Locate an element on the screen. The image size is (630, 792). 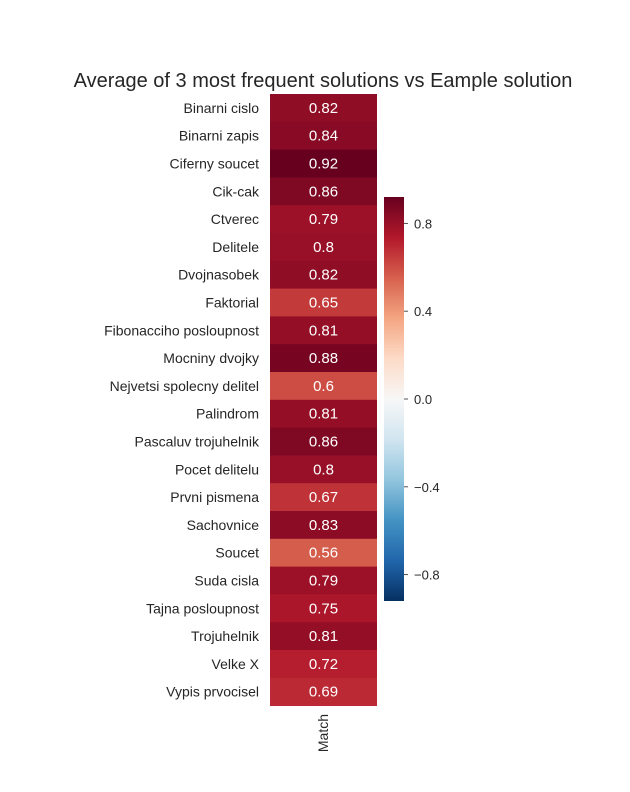
row-label: Velke X is located at coordinates (236, 664).